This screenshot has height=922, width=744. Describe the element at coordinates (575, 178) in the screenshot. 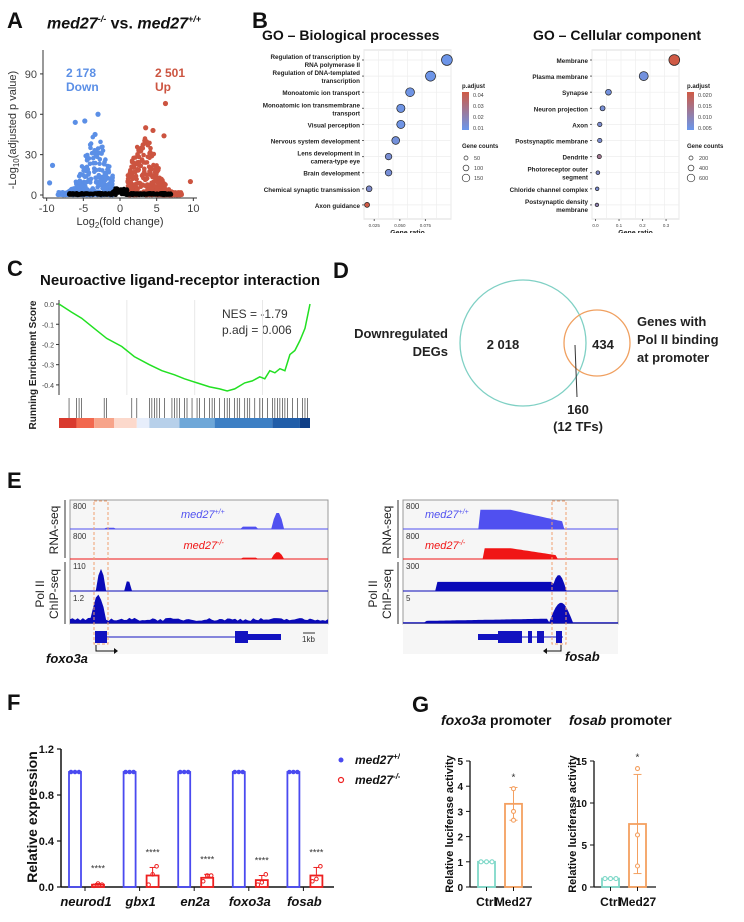

I see `go-term-label: segment` at that location.